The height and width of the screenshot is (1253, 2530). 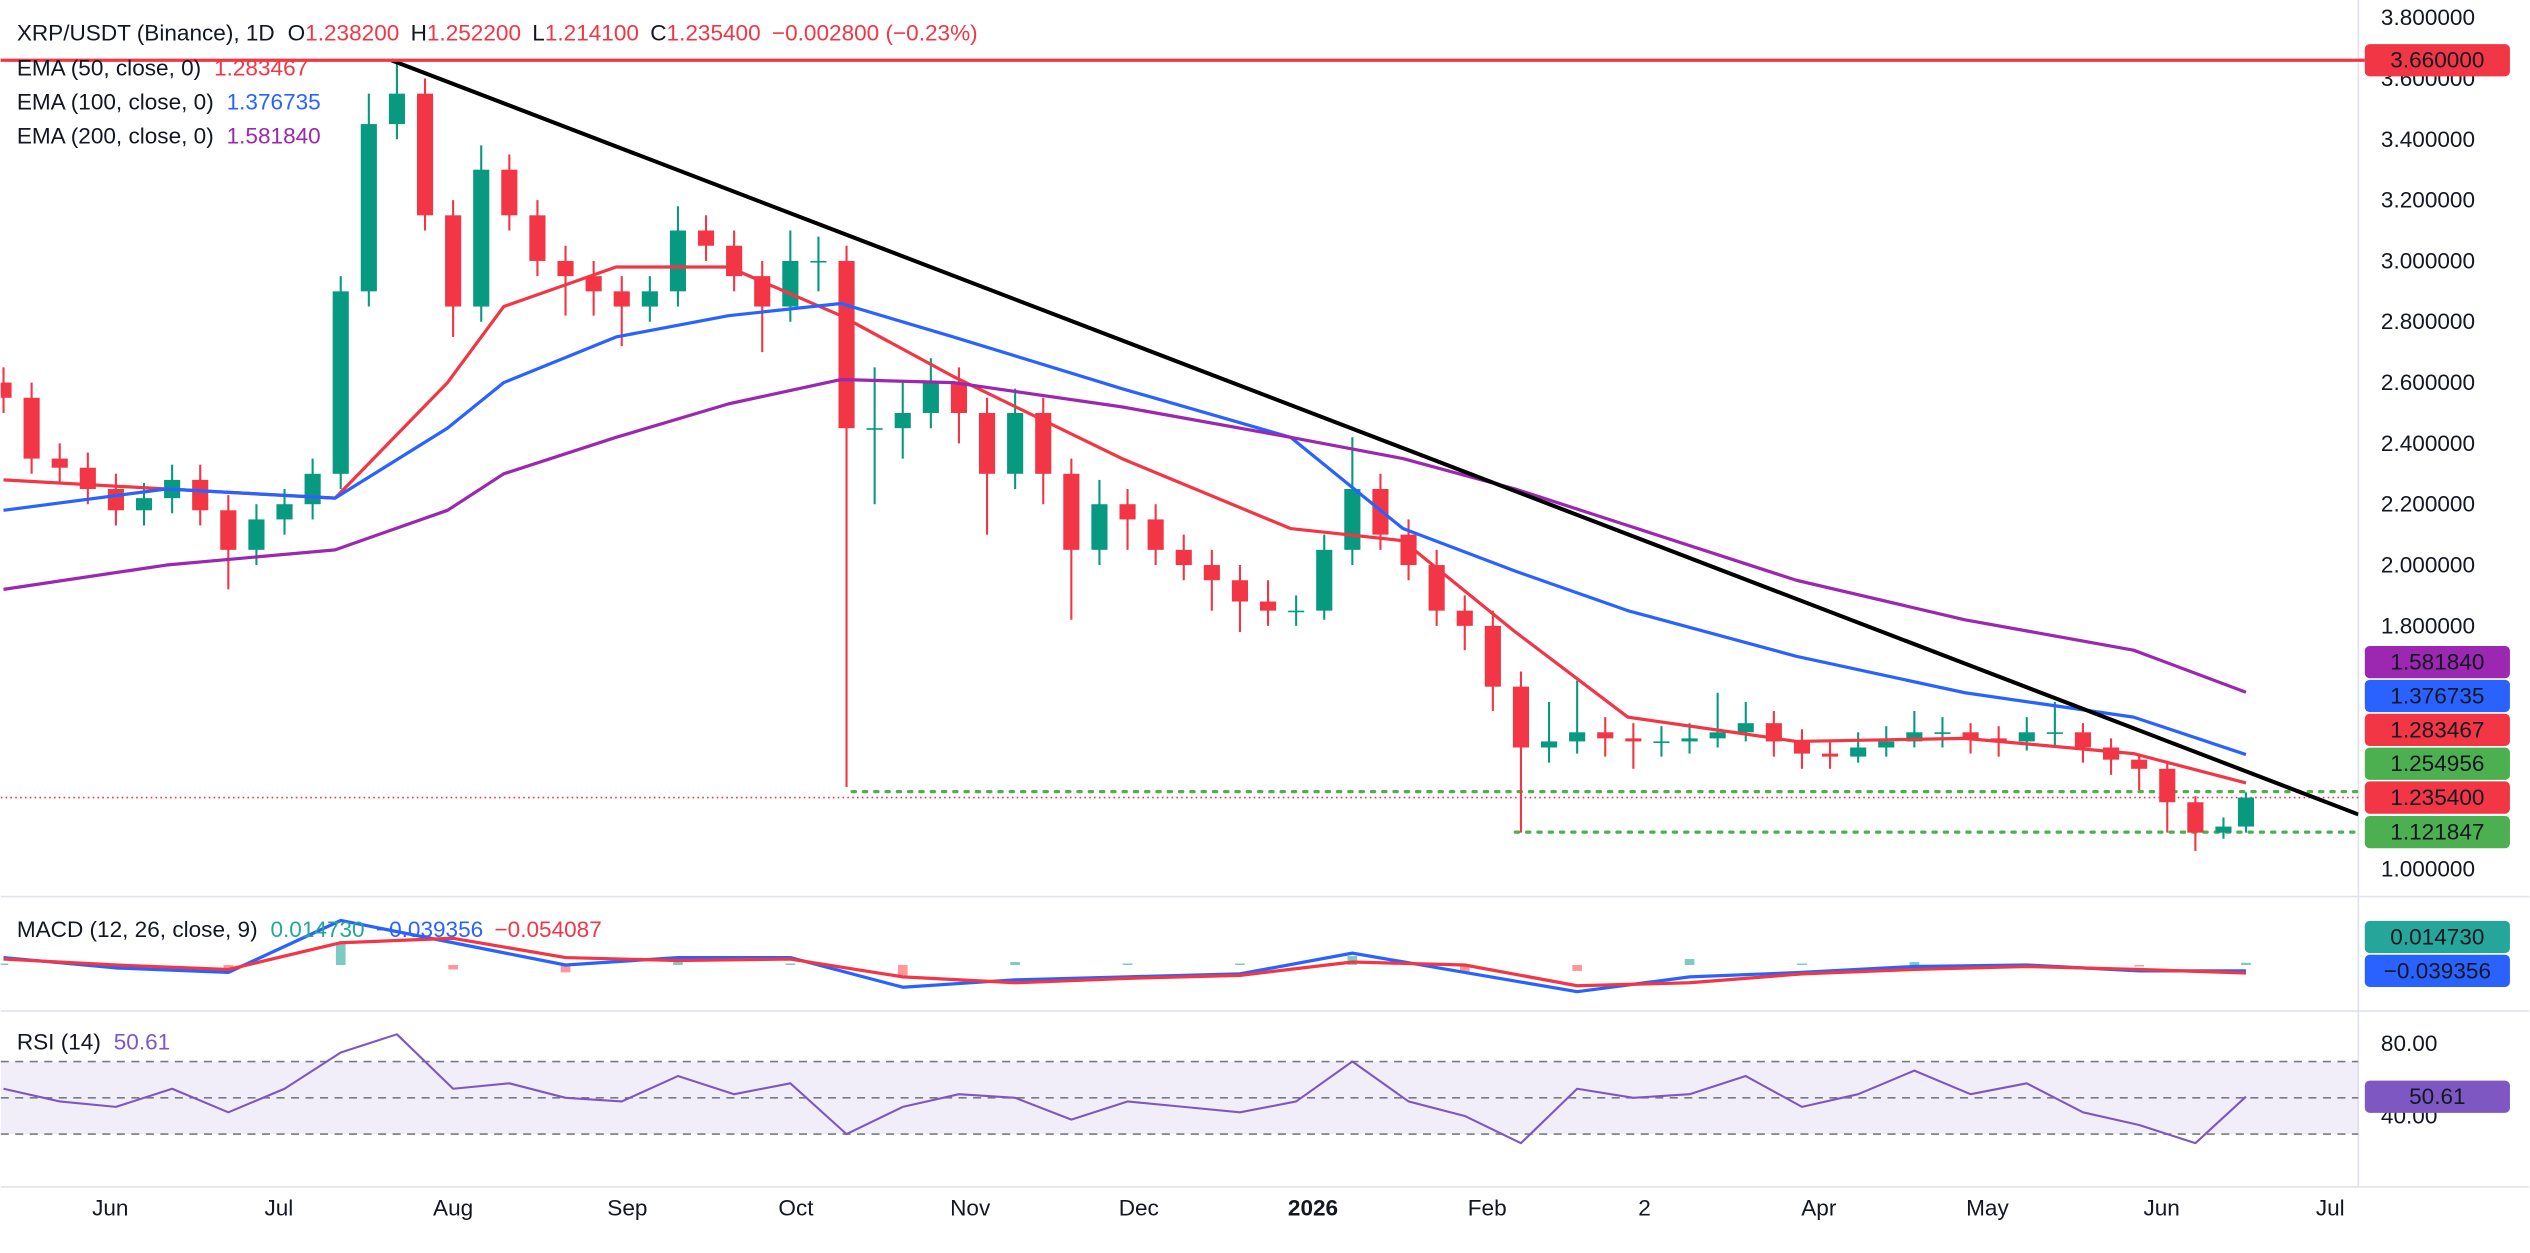 I want to click on signal-line, so click(x=1125, y=962).